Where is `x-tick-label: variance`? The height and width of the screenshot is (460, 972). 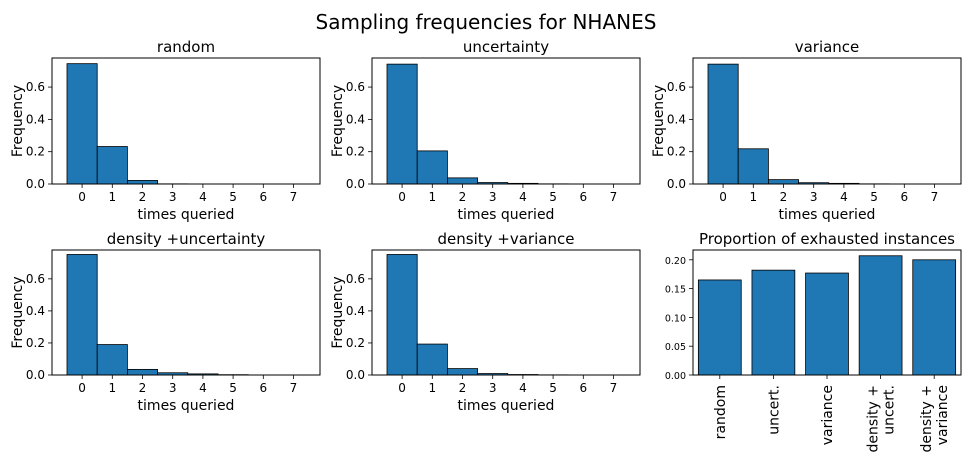 x-tick-label: variance is located at coordinates (828, 415).